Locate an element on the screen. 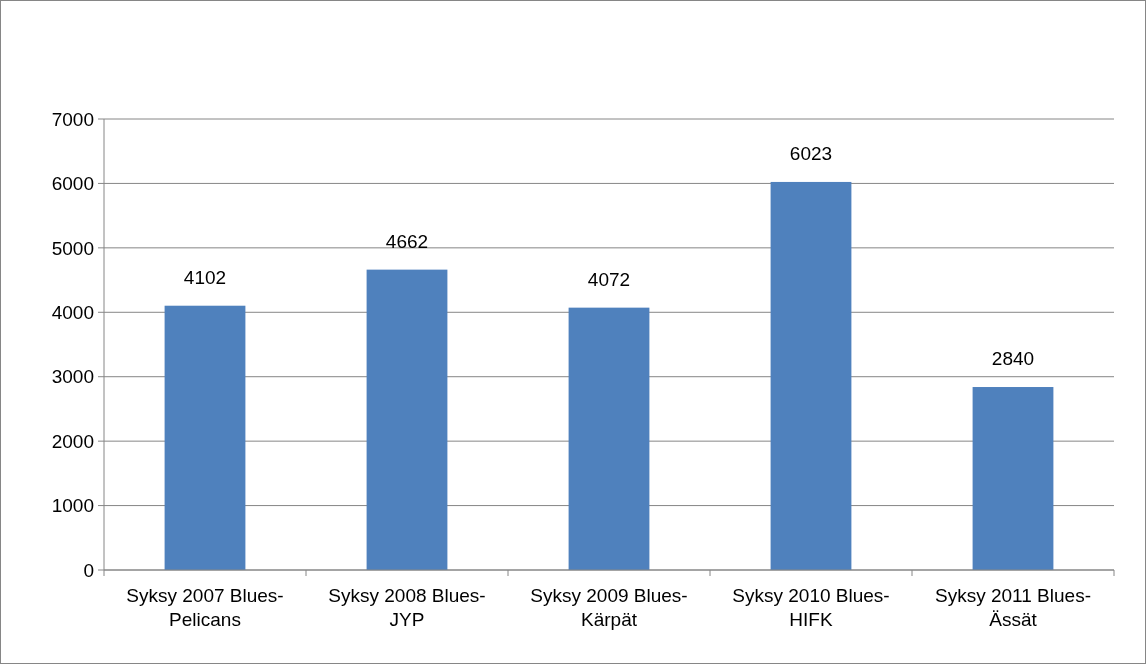  y-tick-label: 2000 is located at coordinates (72, 441).